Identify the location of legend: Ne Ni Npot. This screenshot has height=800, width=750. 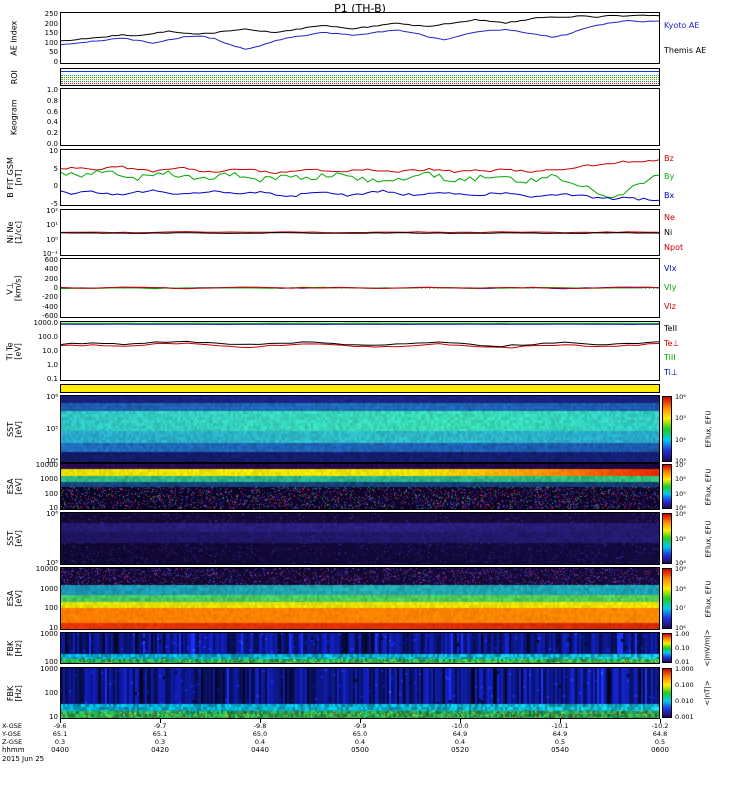
(706, 232).